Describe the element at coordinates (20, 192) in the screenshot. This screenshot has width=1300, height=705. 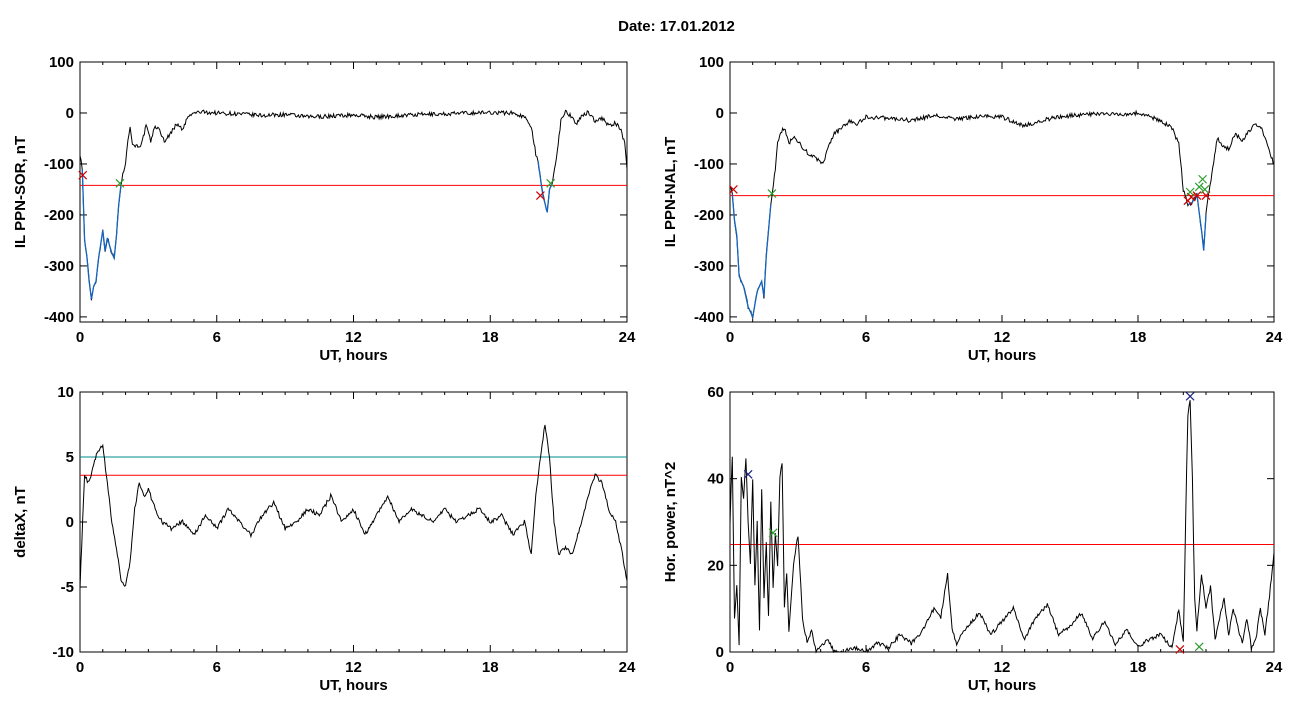
I see `panel-1-ylabel: IL PPN-SOR, nT` at that location.